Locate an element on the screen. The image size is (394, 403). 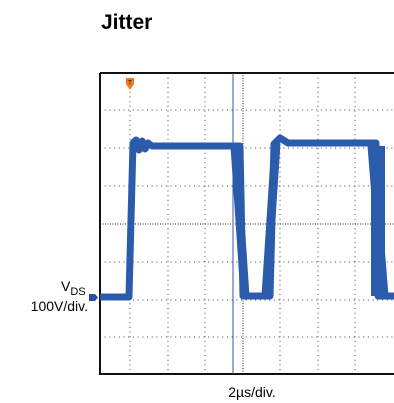
svg-text: T is located at coordinates (130, 84).